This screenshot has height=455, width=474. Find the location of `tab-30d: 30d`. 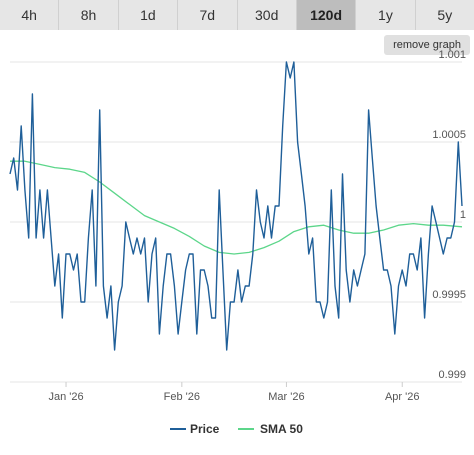

tab-30d: 30d is located at coordinates (267, 15).